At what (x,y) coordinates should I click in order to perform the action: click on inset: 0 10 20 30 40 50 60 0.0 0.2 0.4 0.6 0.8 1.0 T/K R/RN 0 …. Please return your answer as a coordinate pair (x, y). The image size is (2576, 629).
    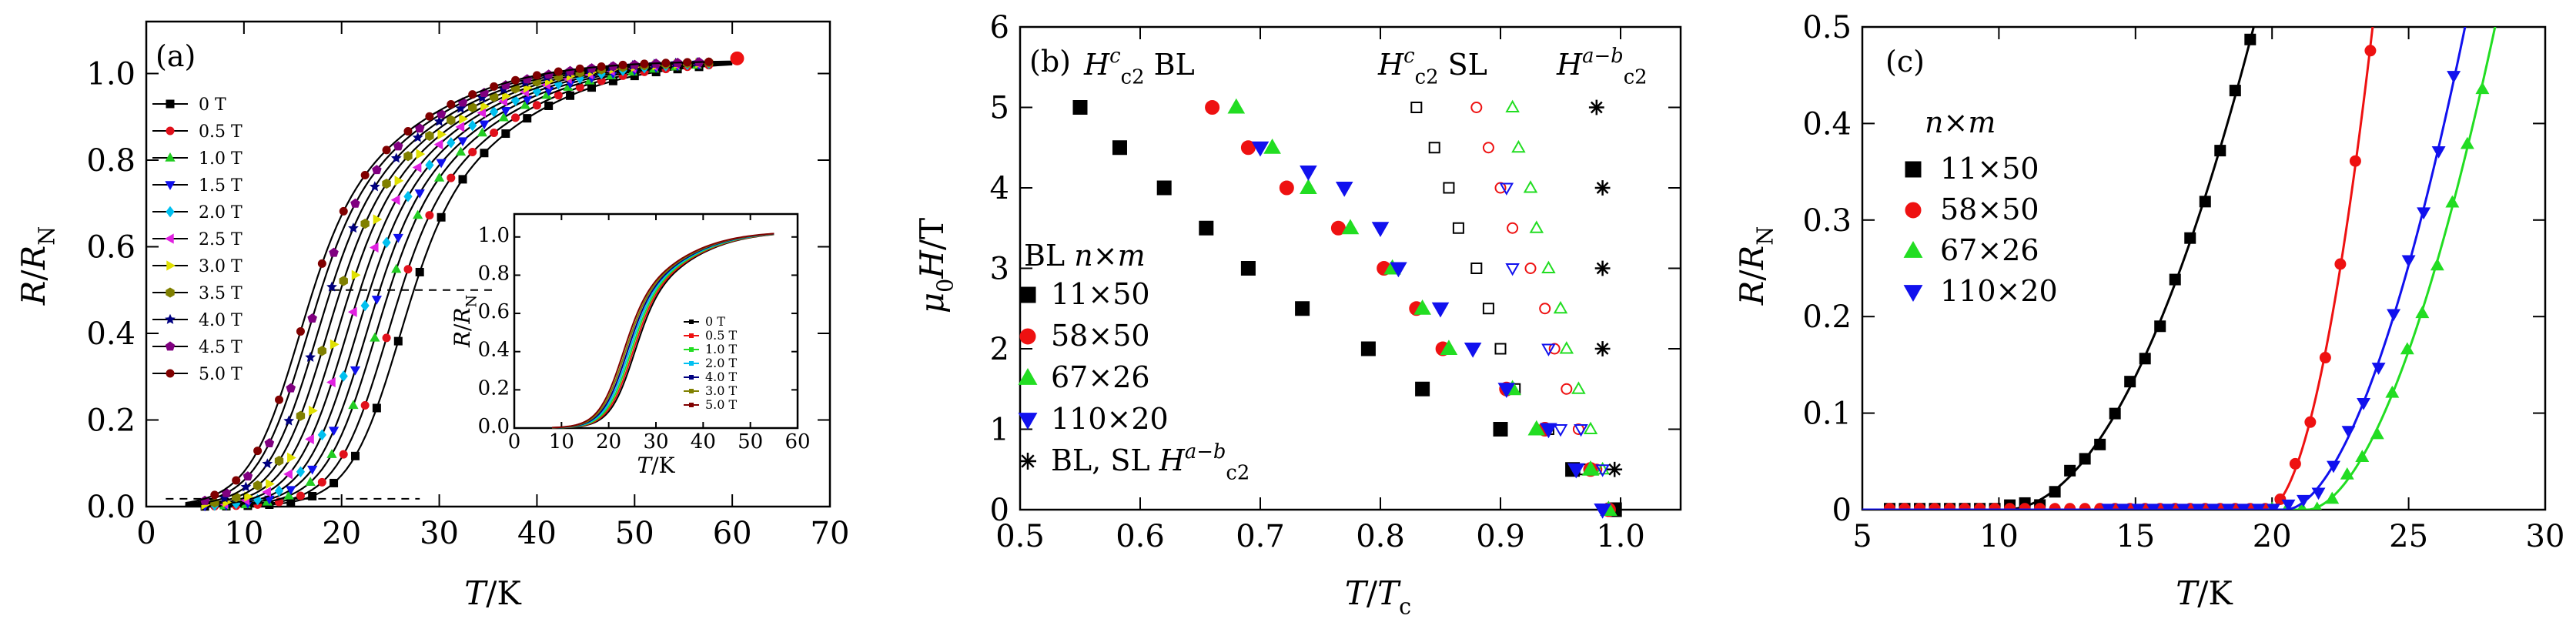
    Looking at the image, I should click on (630, 345).